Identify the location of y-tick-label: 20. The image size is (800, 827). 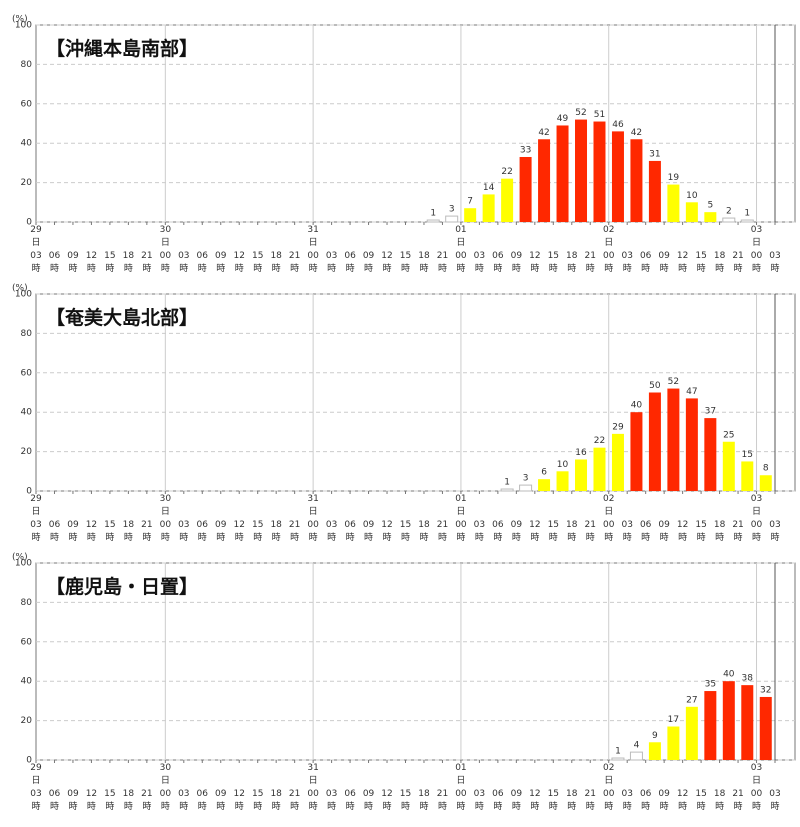
(27, 183).